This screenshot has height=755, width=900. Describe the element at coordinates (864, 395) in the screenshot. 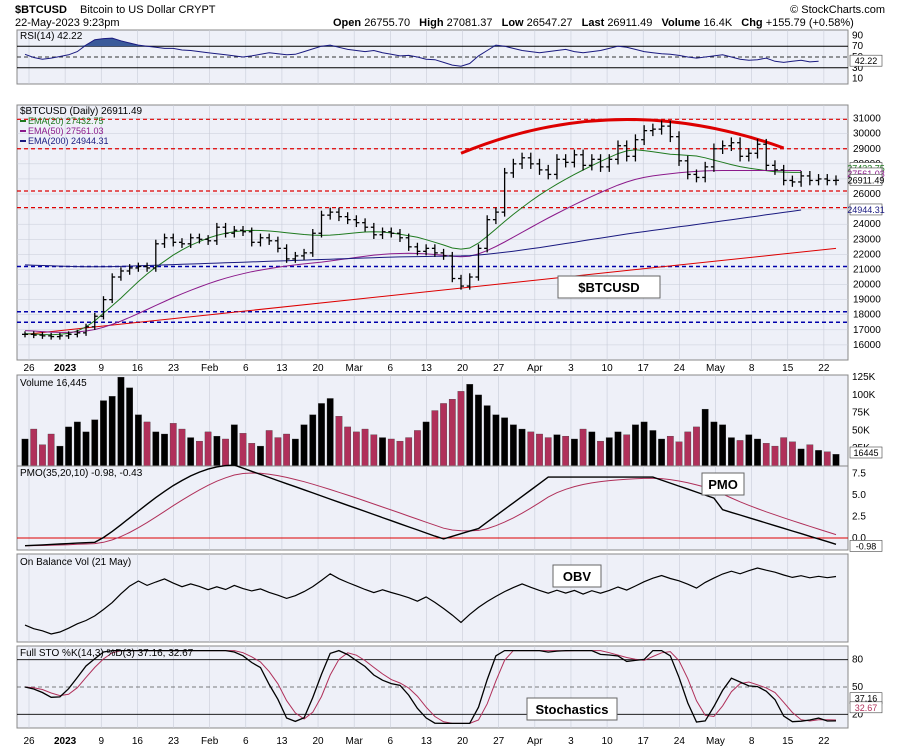

I see `volume-tick: 100K` at that location.